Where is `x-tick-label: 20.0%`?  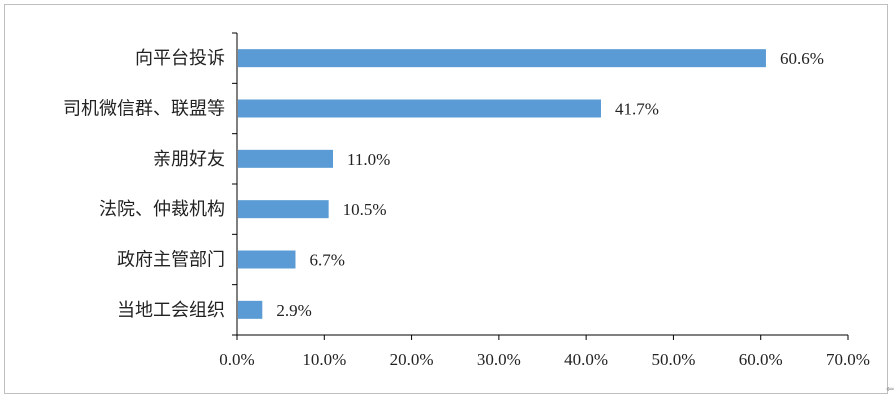
x-tick-label: 20.0% is located at coordinates (412, 359).